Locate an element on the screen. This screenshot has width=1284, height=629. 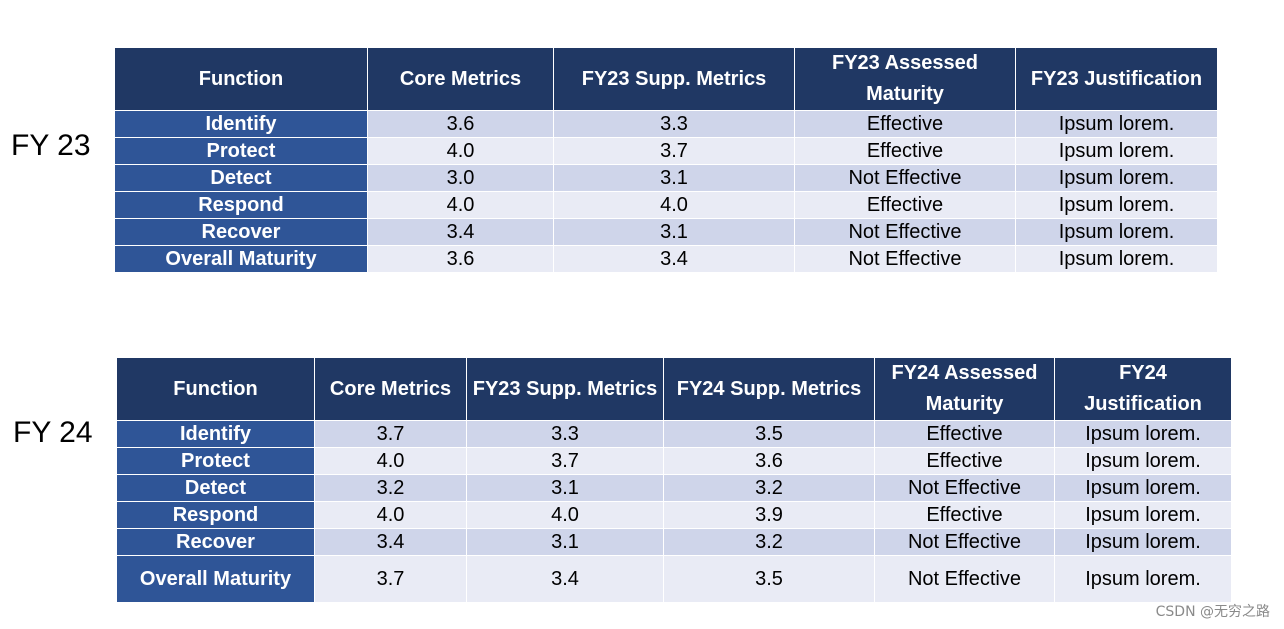
fy23-header-justification: FY23 Justification is located at coordinates (1116, 79).